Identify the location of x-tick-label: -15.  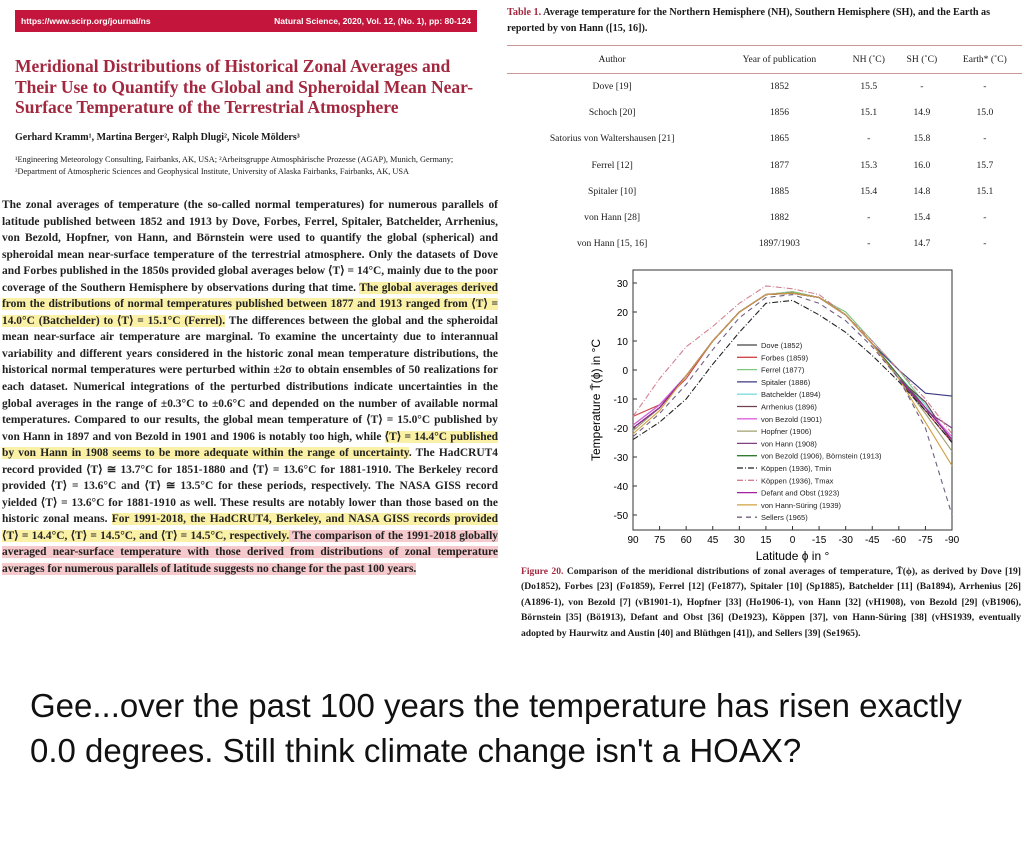
(819, 540).